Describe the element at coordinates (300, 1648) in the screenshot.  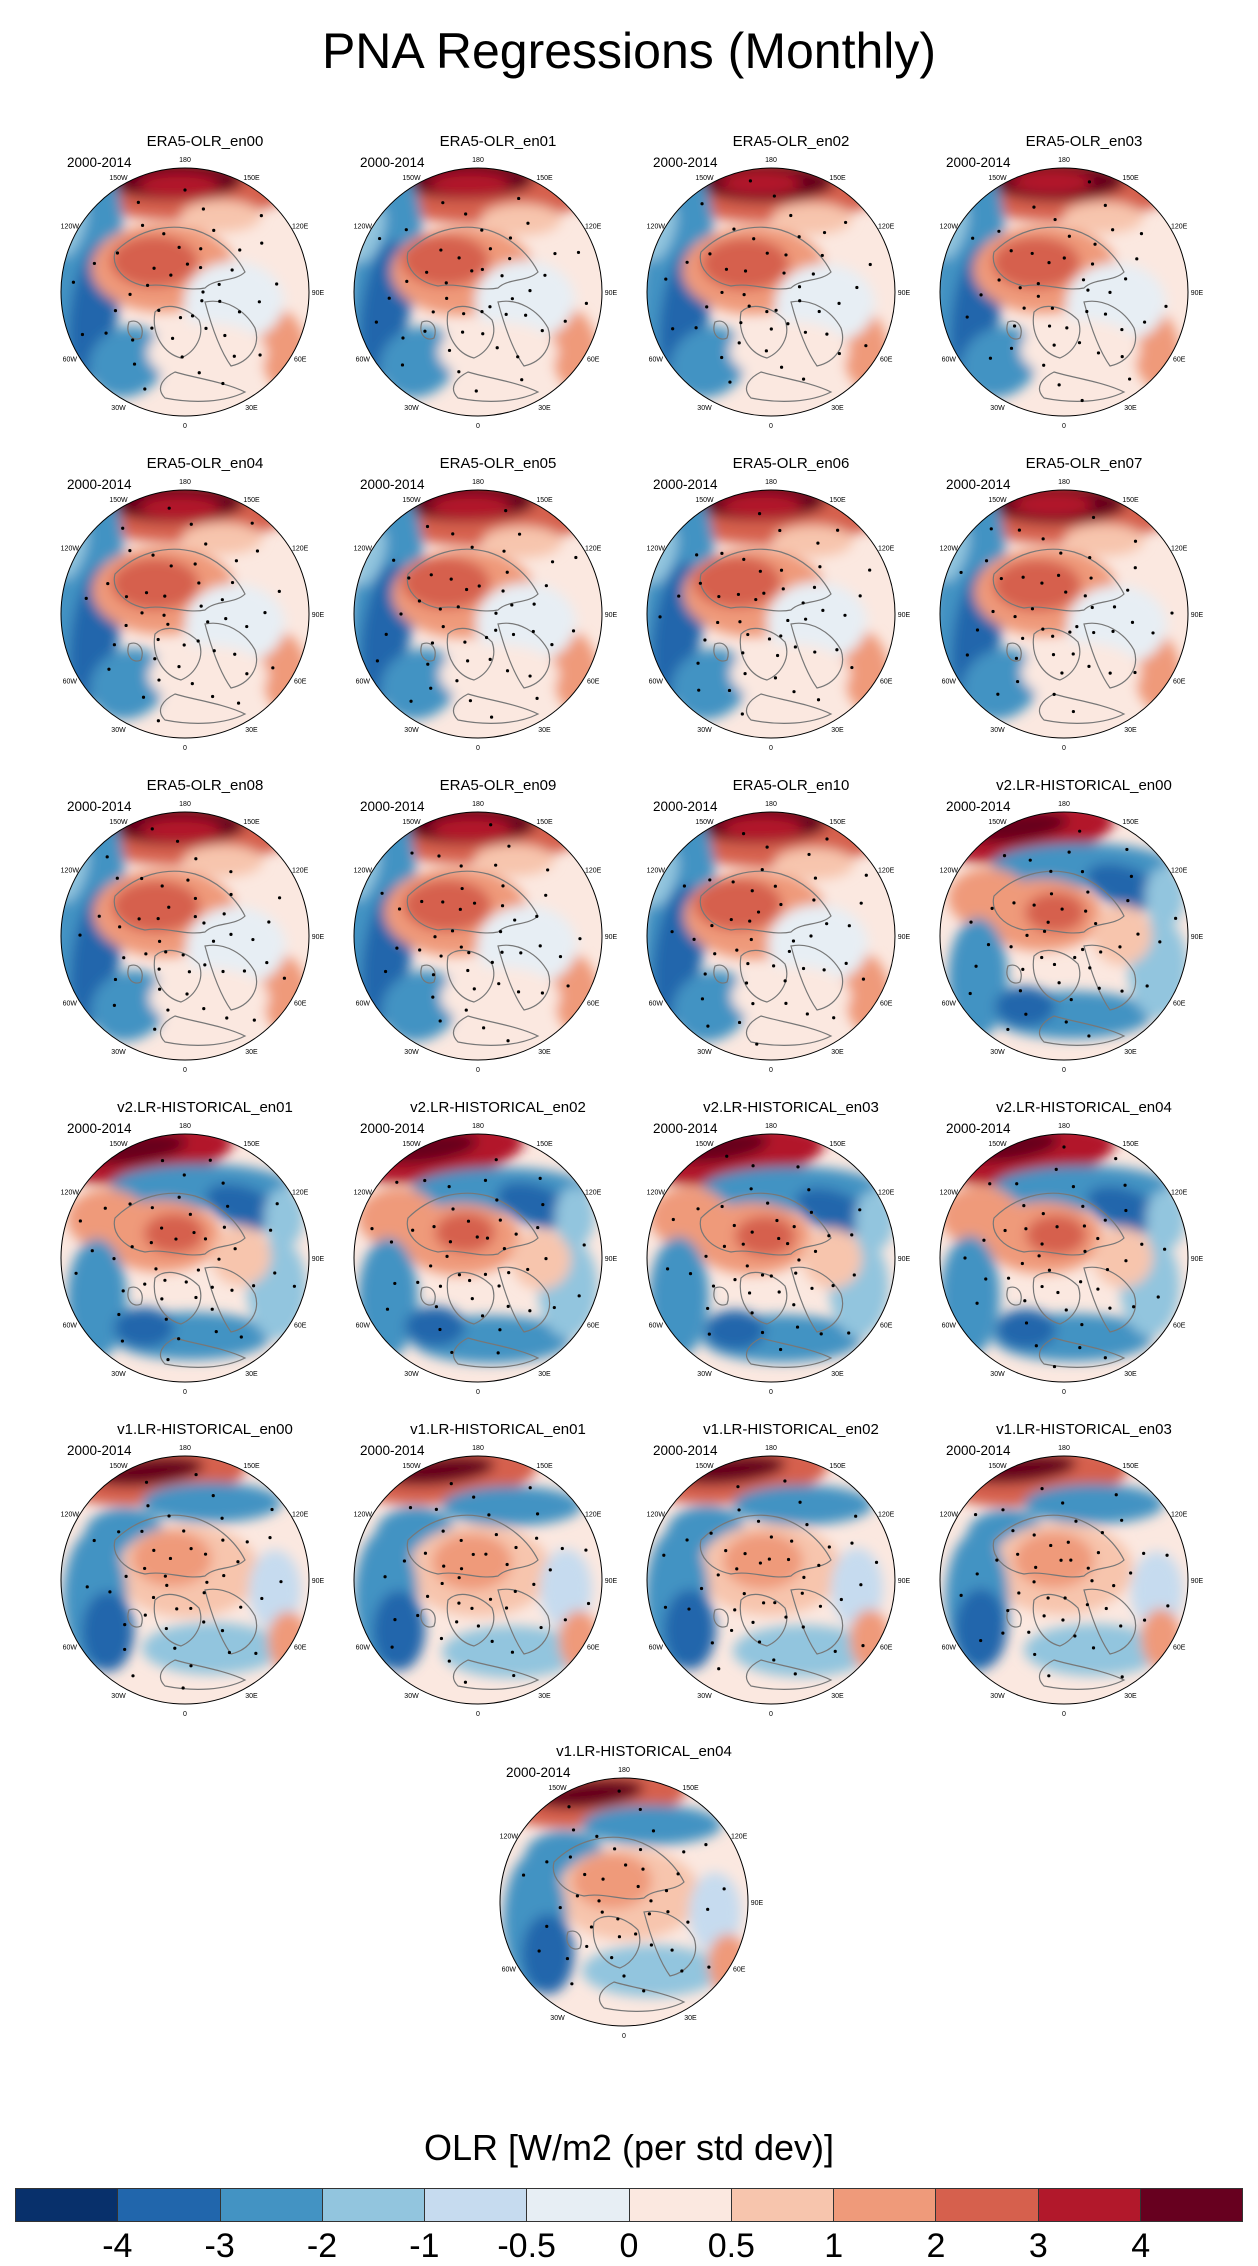
I see `longitude-label: 60E` at that location.